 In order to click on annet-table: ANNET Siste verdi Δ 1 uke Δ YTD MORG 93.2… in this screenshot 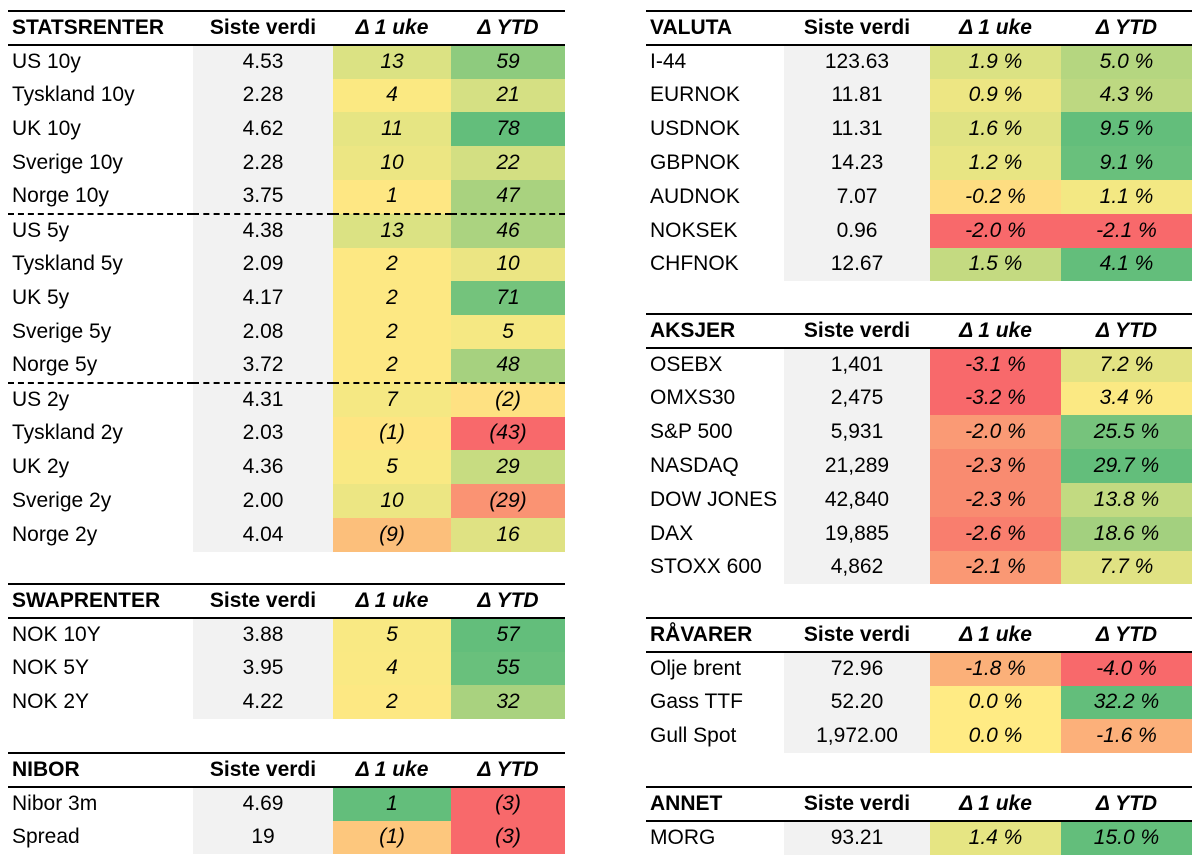, I will do `click(919, 820)`.